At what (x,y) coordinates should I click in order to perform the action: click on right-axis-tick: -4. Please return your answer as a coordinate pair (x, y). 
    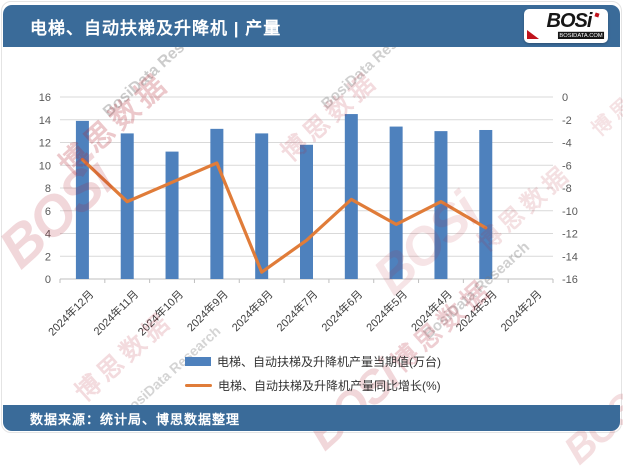
    Looking at the image, I should click on (567, 144).